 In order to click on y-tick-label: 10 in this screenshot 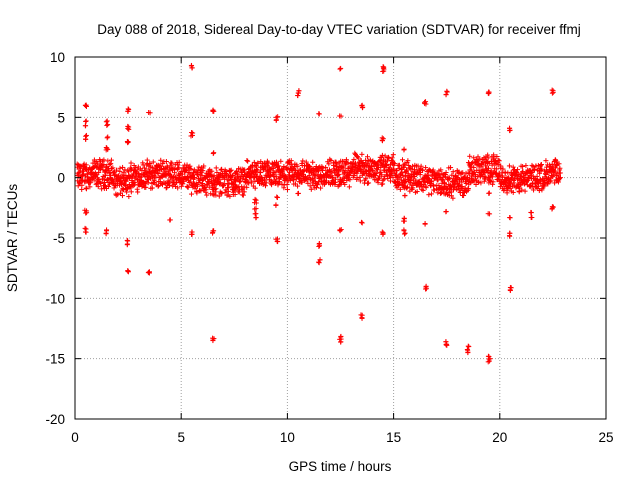, I will do `click(57, 57)`.